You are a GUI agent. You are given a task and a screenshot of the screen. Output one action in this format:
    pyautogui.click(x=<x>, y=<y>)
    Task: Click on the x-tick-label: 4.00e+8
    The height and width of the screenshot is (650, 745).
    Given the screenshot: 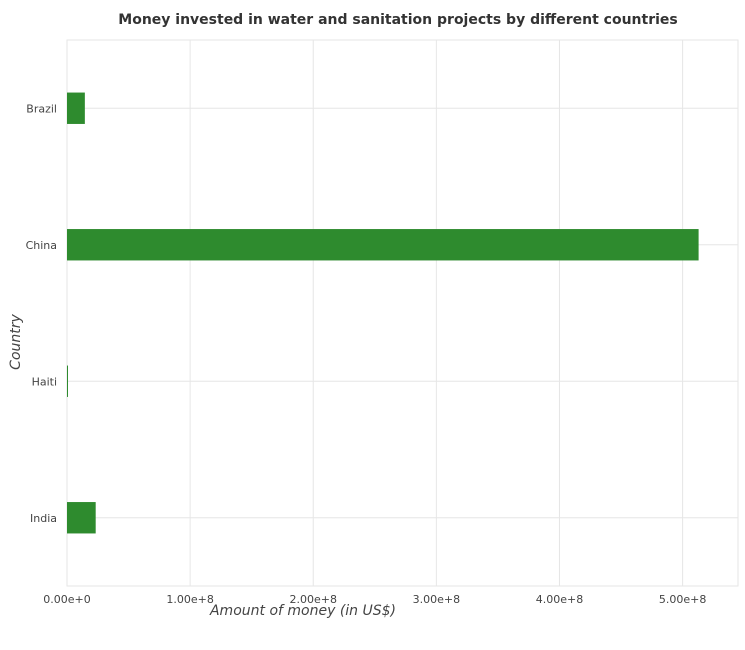 What is the action you would take?
    pyautogui.click(x=559, y=599)
    